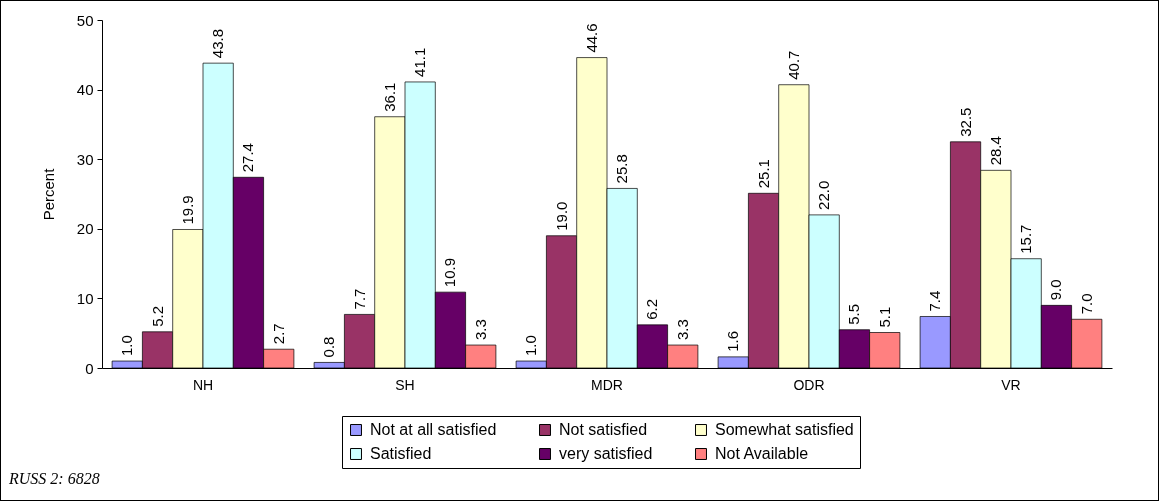 This screenshot has width=1161, height=503. I want to click on legend-label: Not Available, so click(762, 453).